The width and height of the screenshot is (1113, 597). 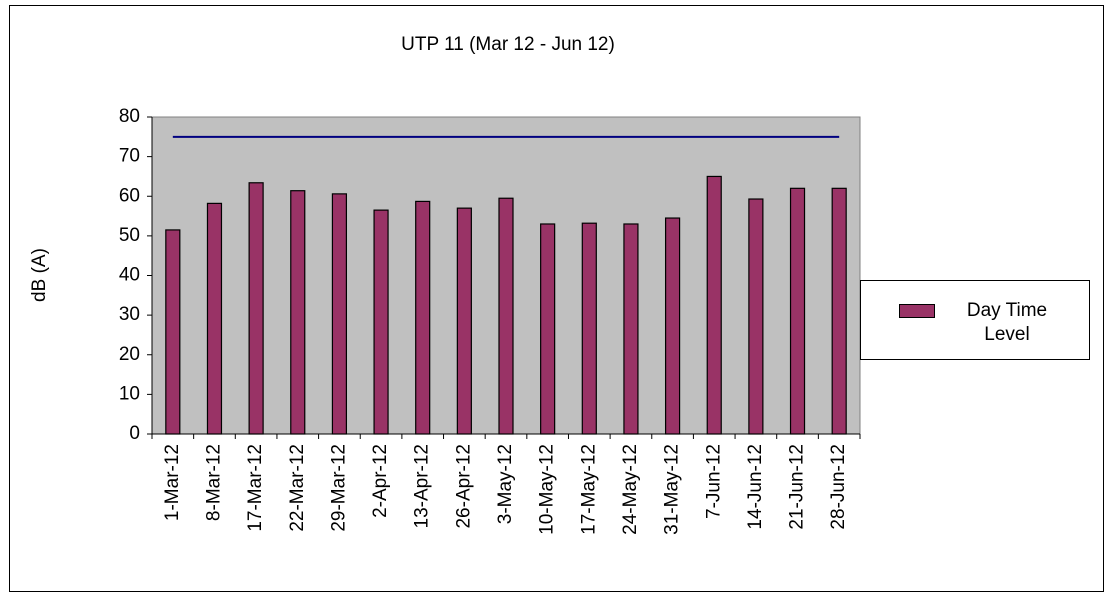 What do you see at coordinates (129, 393) in the screenshot?
I see `y-tick-label: 10` at bounding box center [129, 393].